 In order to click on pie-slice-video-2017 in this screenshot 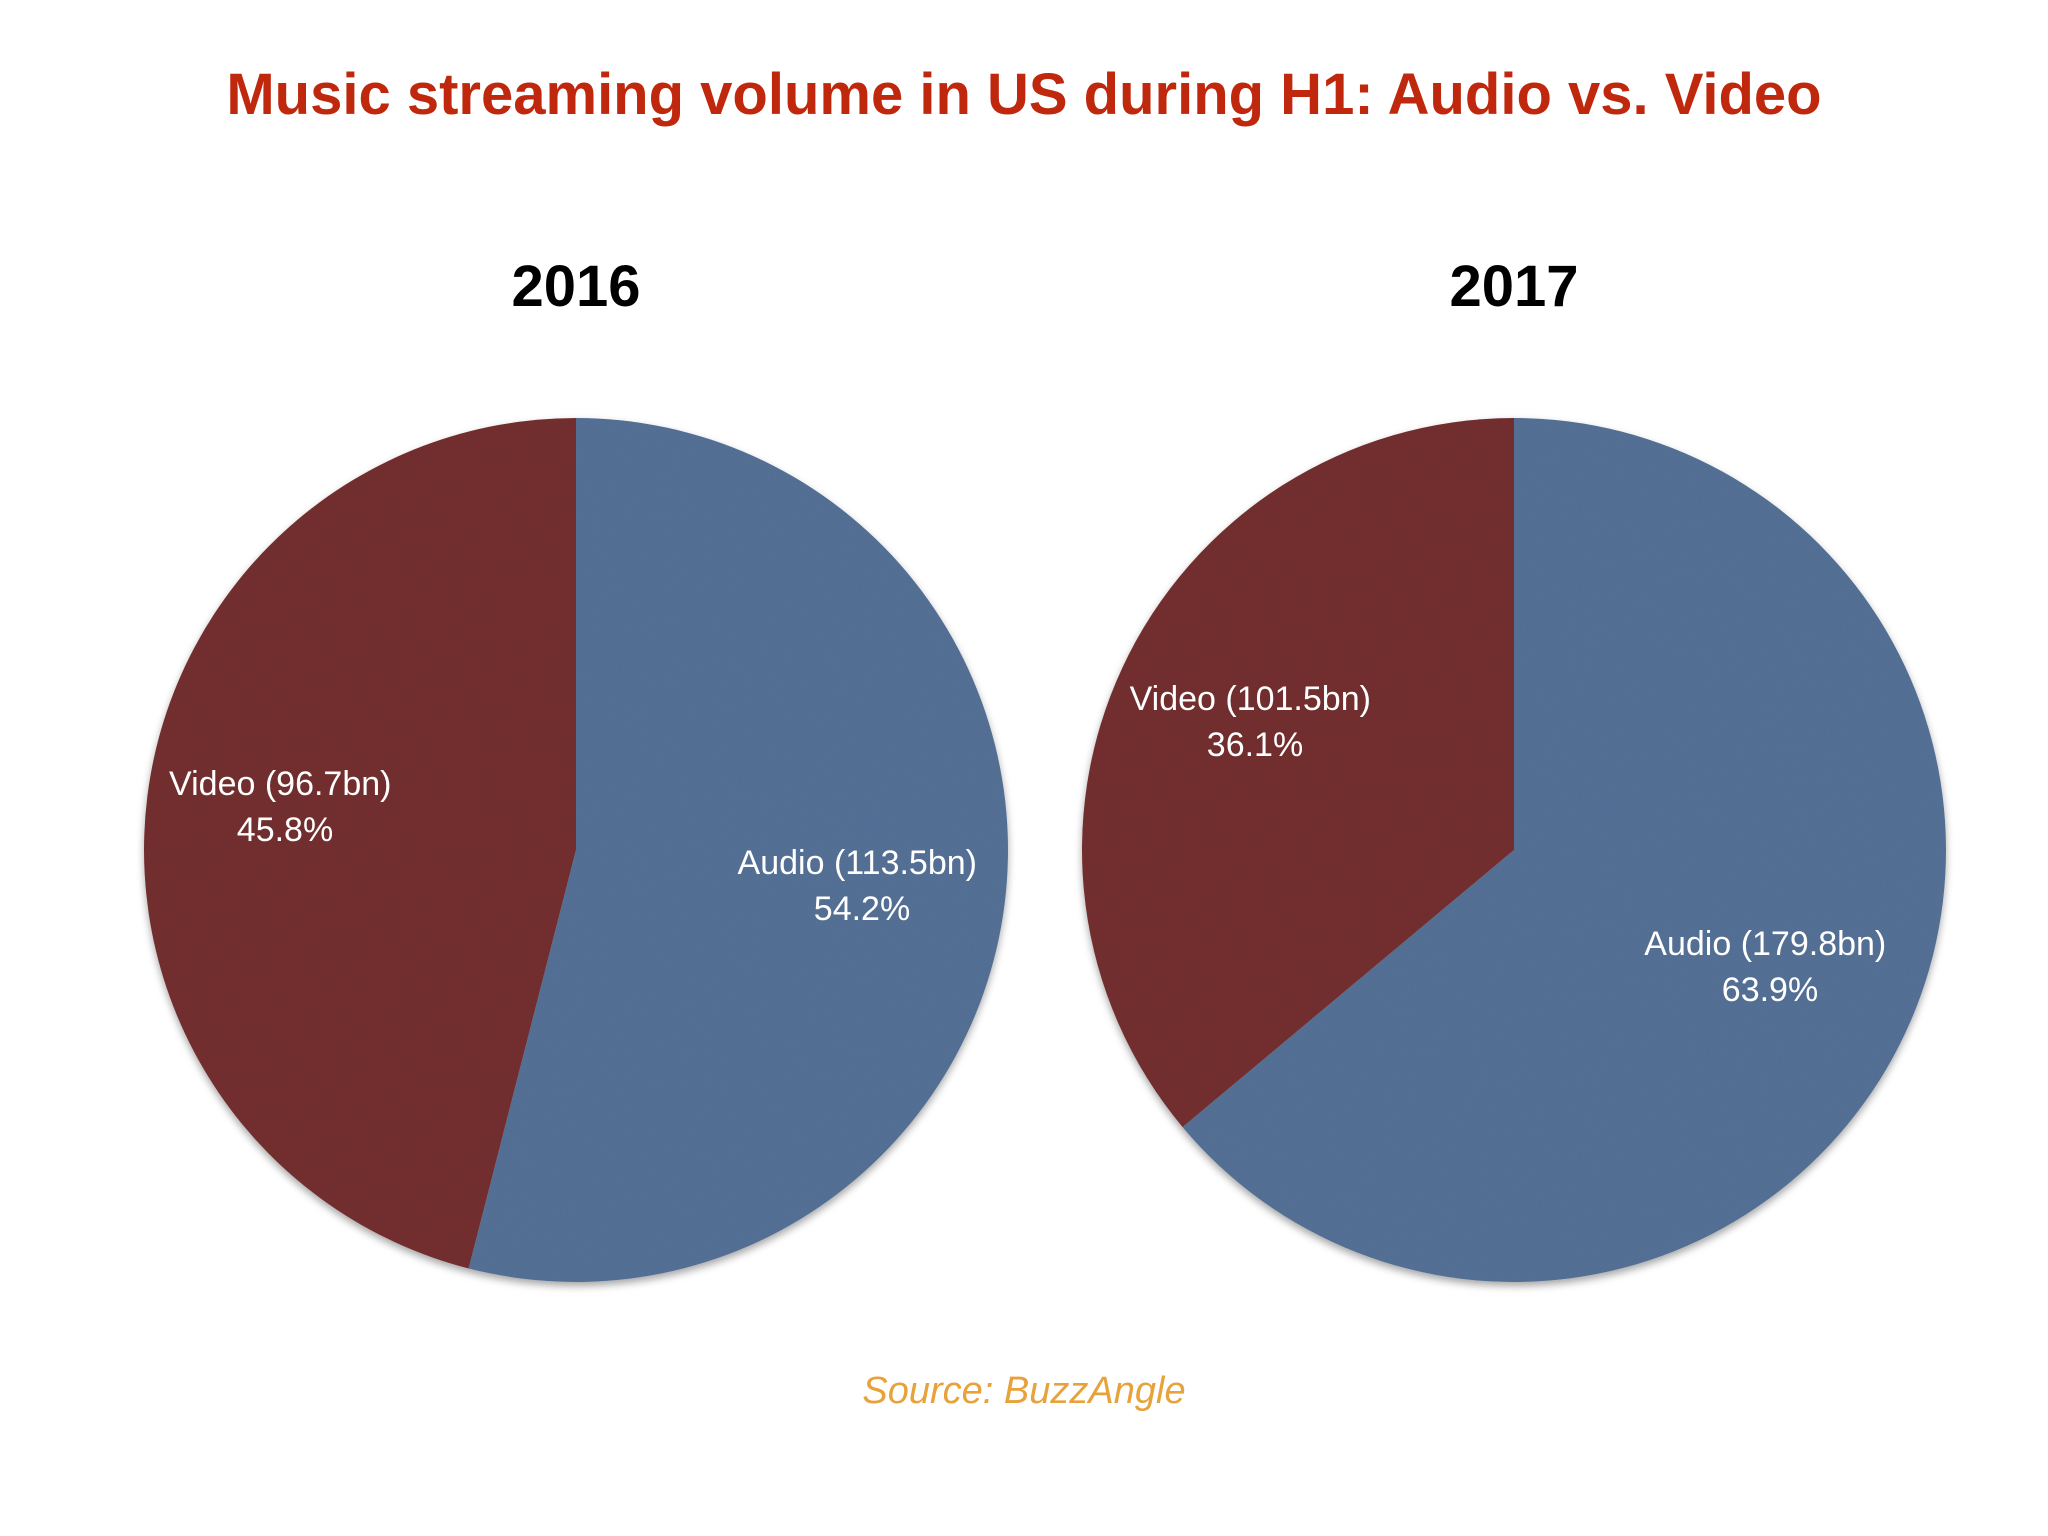, I will do `click(1298, 773)`.